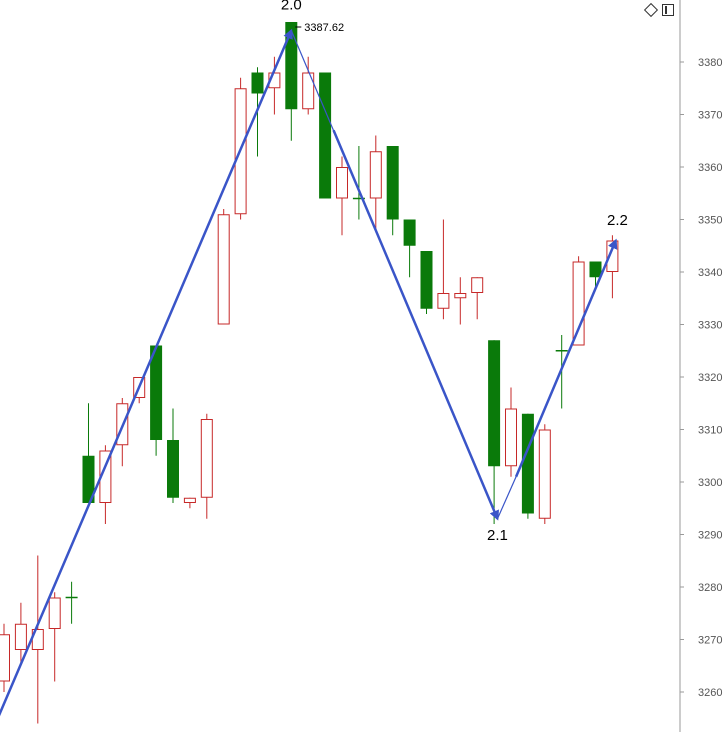  Describe the element at coordinates (617, 220) in the screenshot. I see `wave-label: 2.2` at that location.